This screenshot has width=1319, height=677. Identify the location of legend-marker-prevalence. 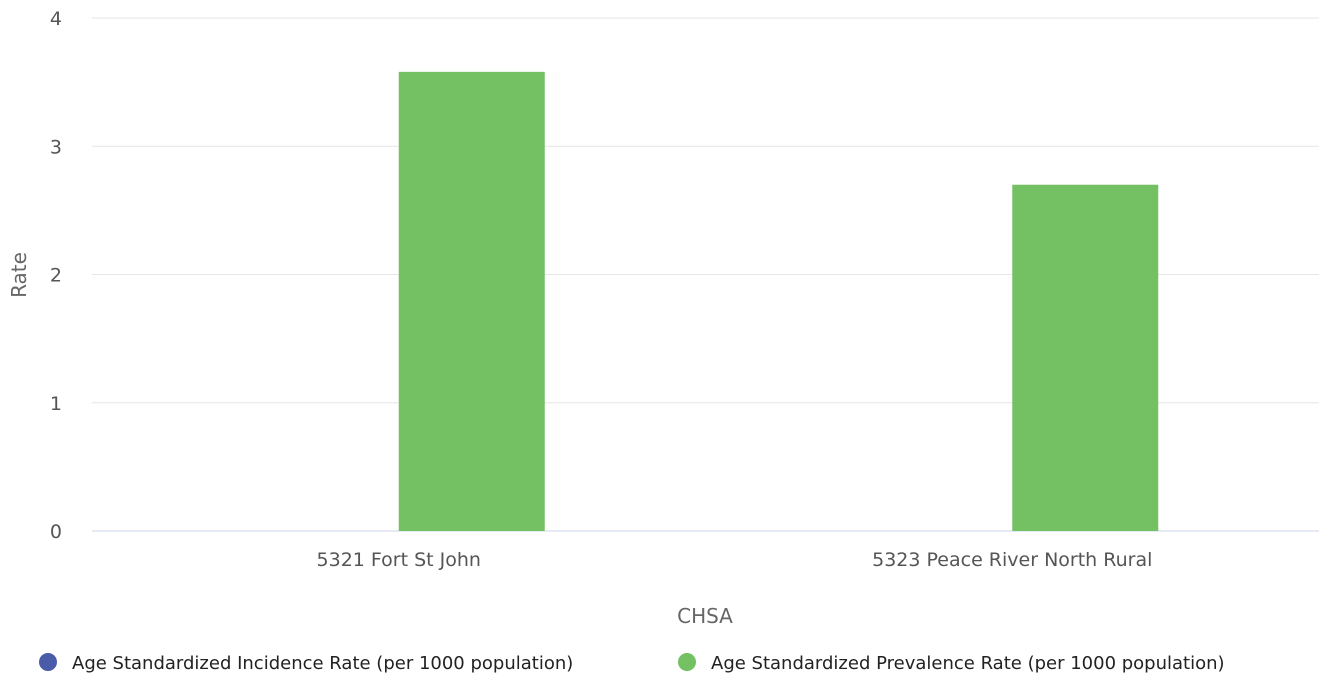
(687, 662).